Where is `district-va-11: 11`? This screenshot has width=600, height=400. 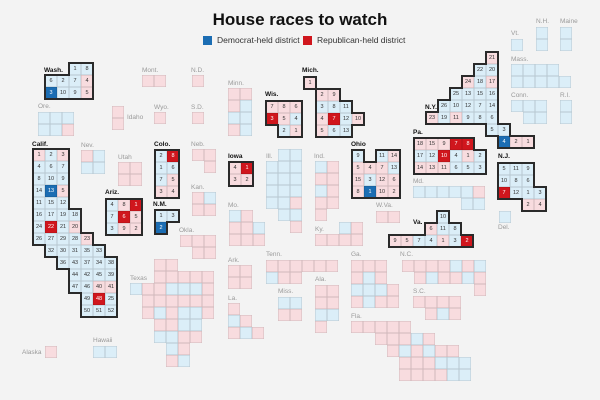 district-va-11: 11 is located at coordinates (443, 229).